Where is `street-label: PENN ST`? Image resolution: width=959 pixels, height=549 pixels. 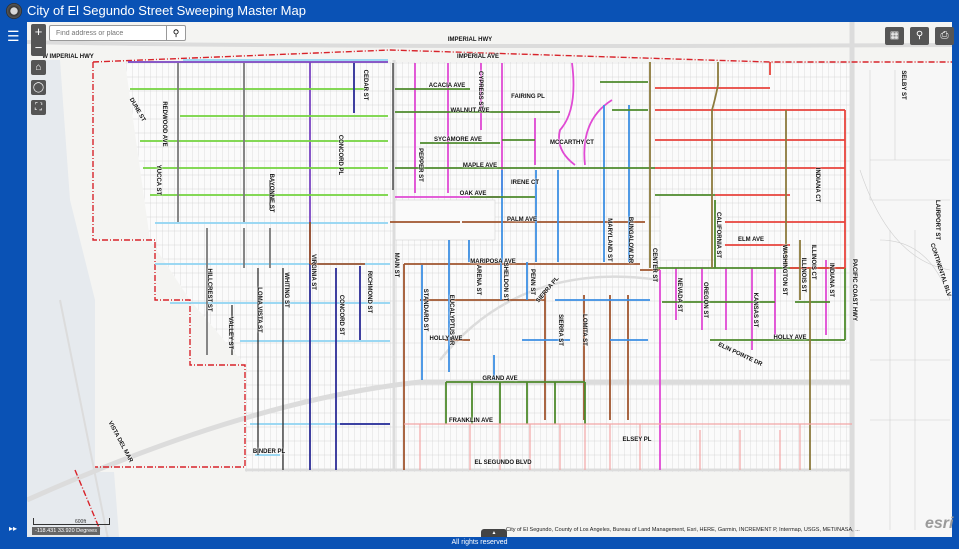
street-label: PENN ST is located at coordinates (532, 282).